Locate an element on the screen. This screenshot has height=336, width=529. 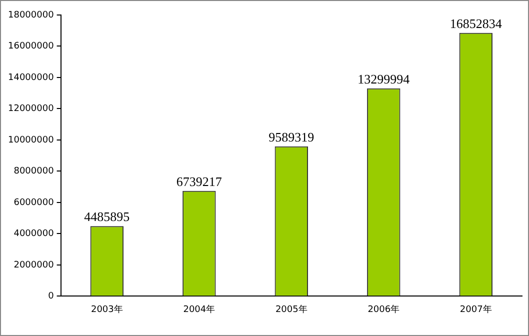
y-tick-label: 2000000 is located at coordinates (34, 265).